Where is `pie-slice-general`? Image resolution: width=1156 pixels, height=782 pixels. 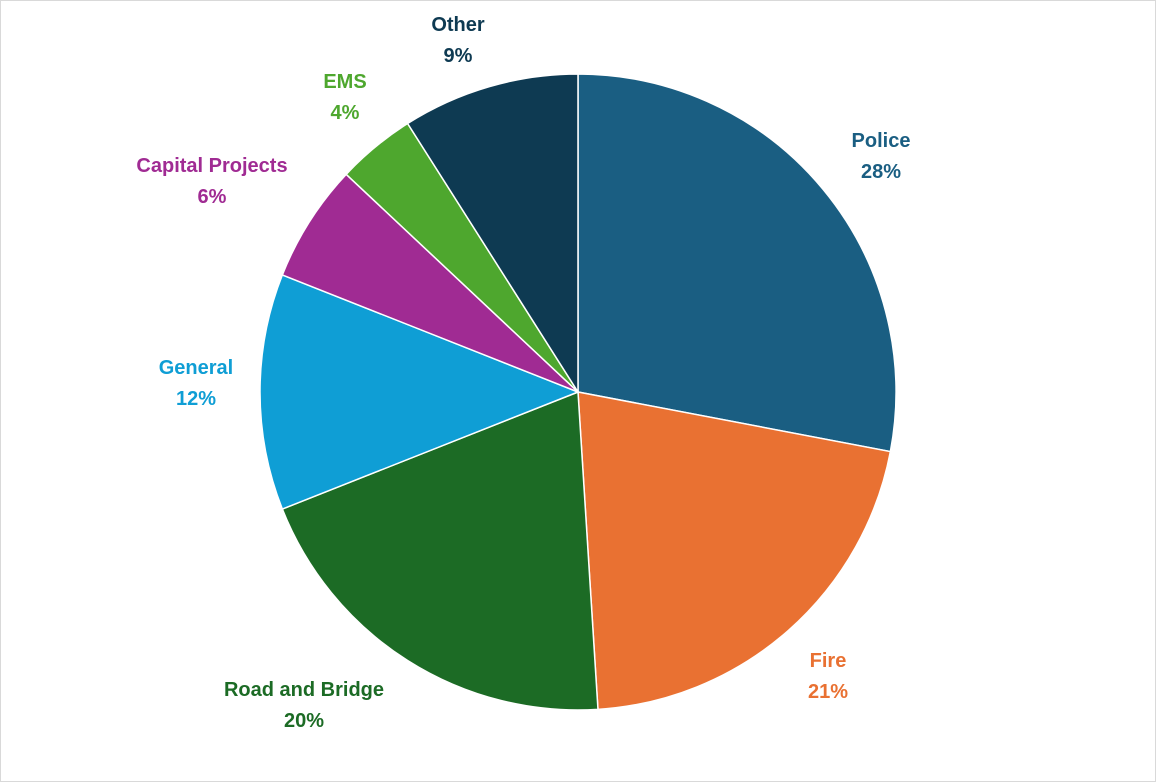 pie-slice-general is located at coordinates (420, 392).